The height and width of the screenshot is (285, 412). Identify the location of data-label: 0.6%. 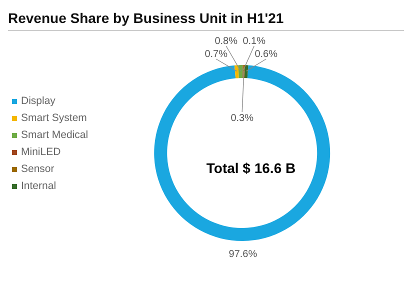
(266, 54).